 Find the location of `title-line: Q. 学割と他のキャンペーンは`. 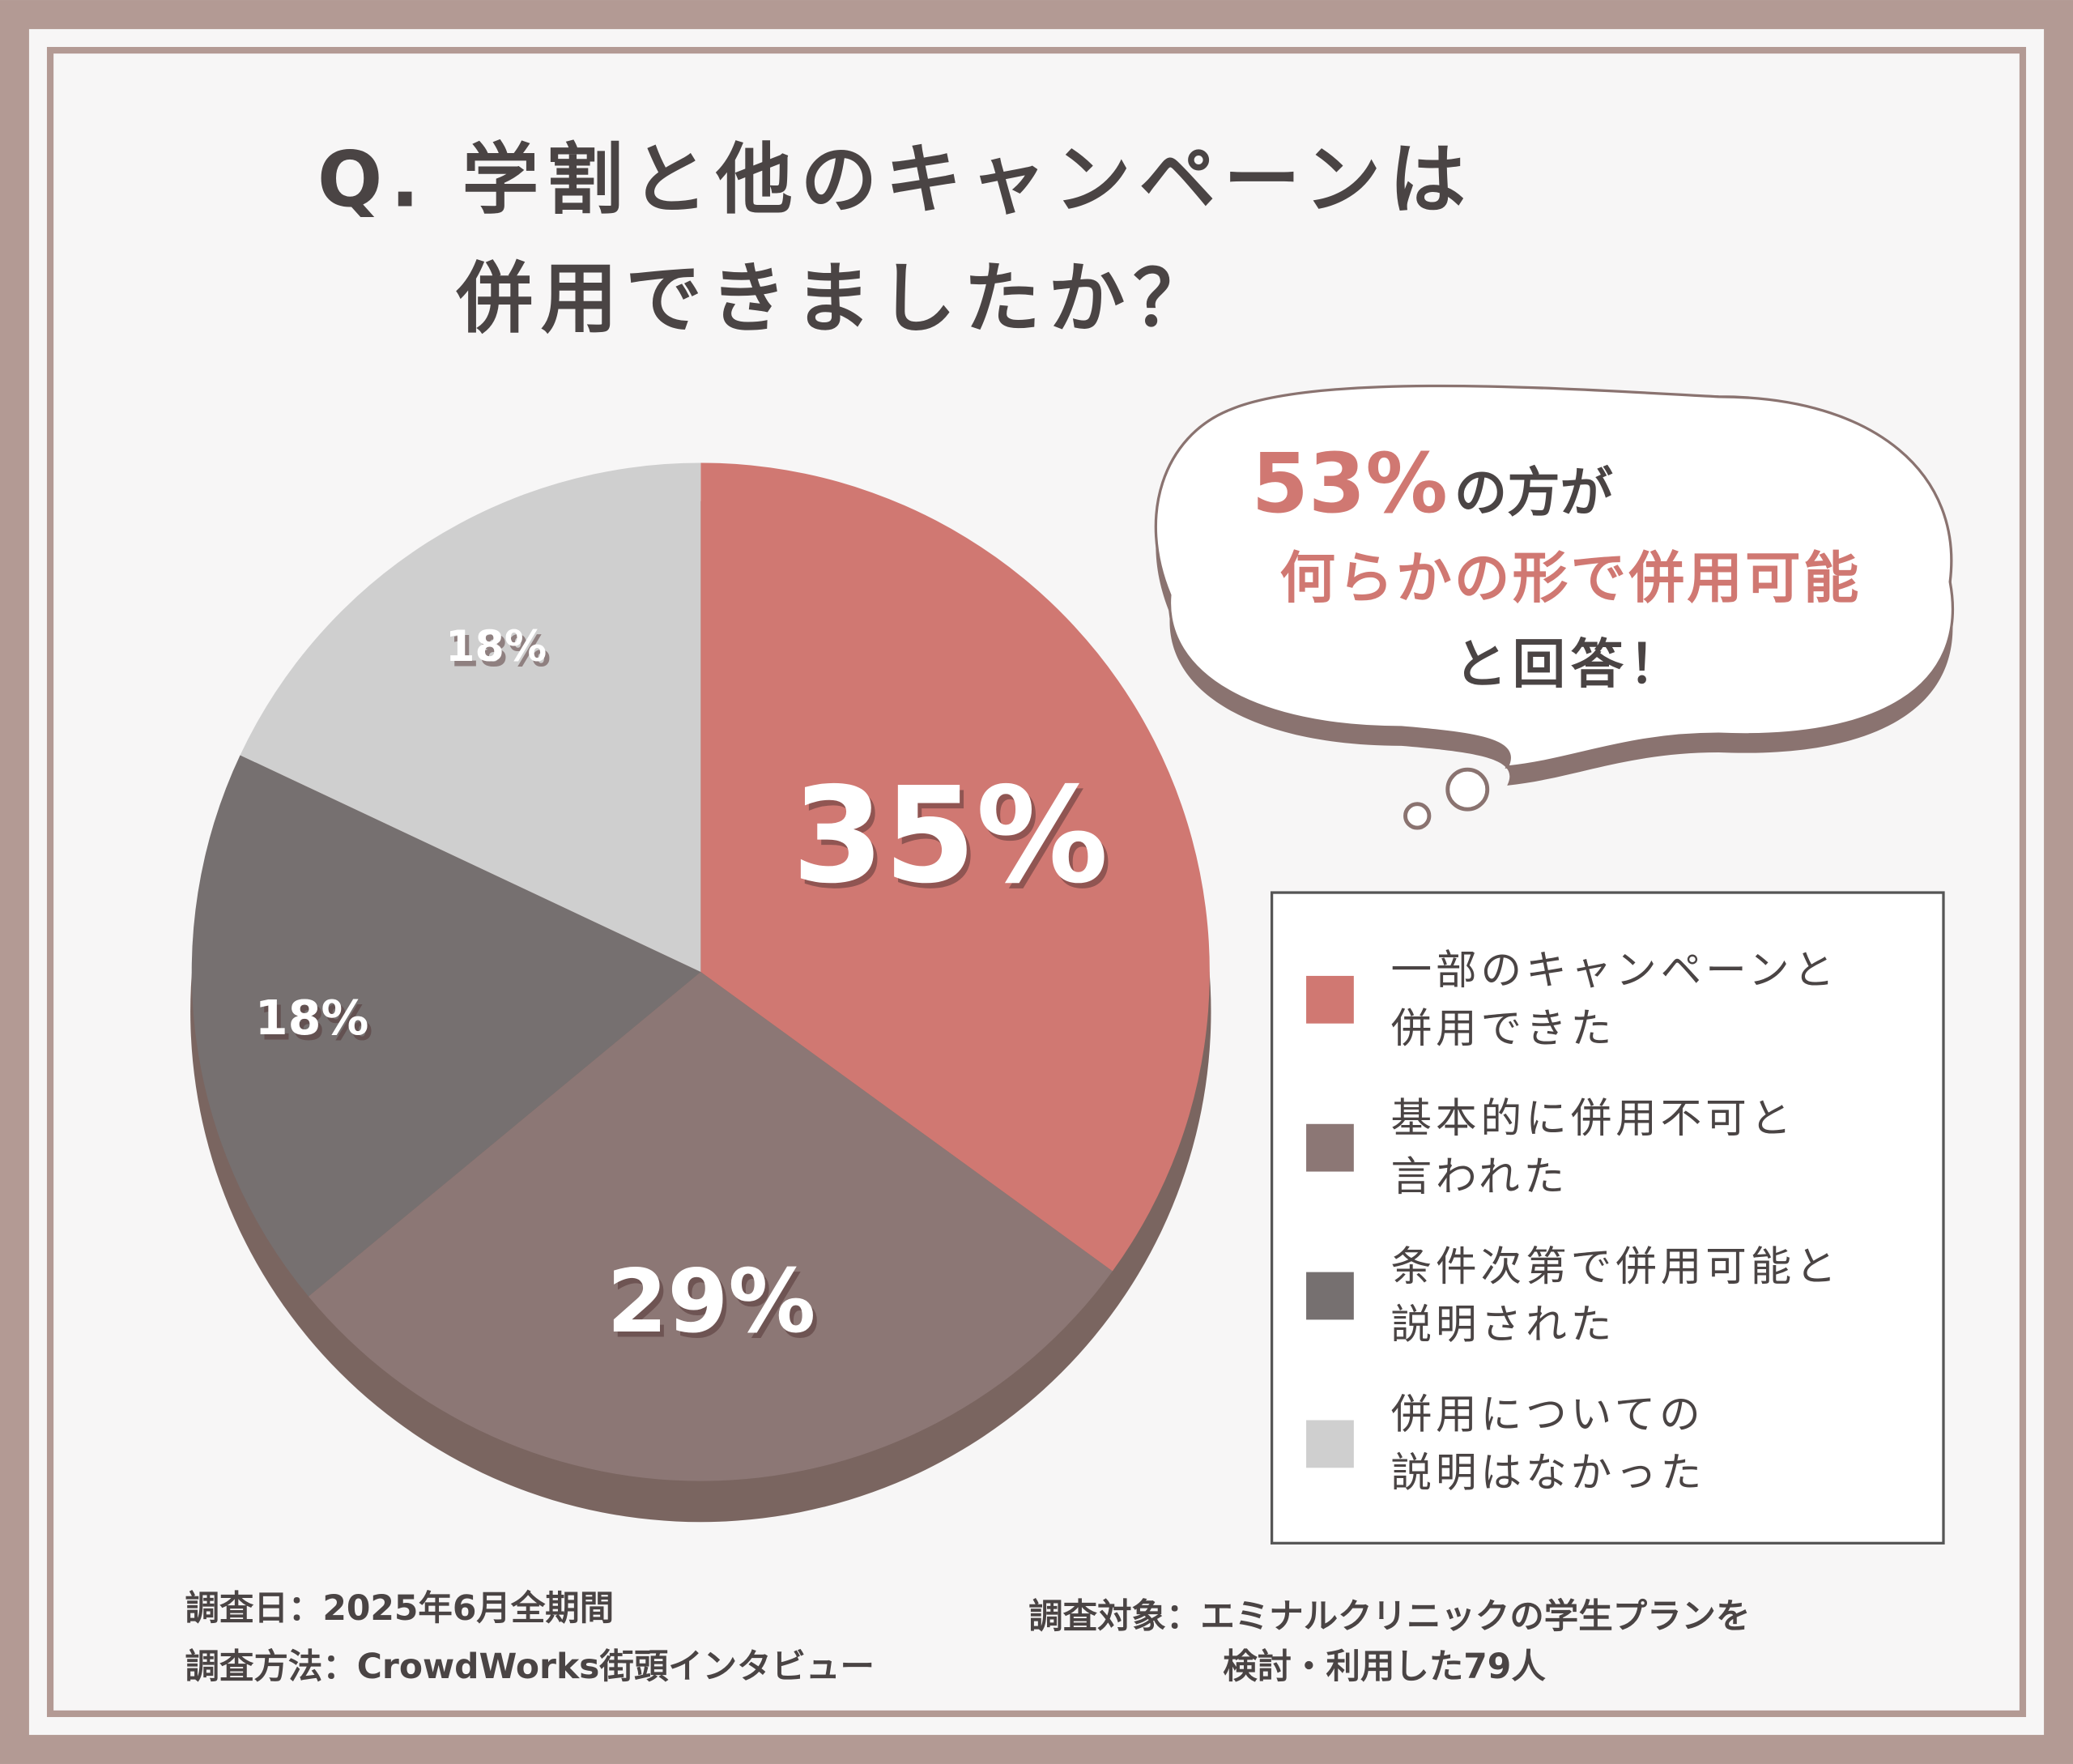

title-line: Q. 学割と他のキャンペーンは is located at coordinates (896, 179).